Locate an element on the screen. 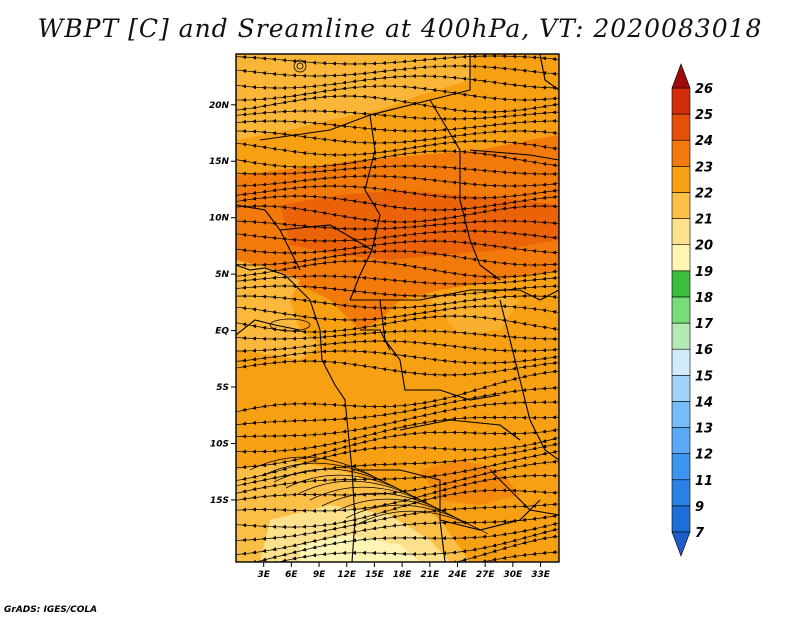 Image resolution: width=800 pixels, height=618 pixels. colorbar-label: 26 is located at coordinates (704, 89).